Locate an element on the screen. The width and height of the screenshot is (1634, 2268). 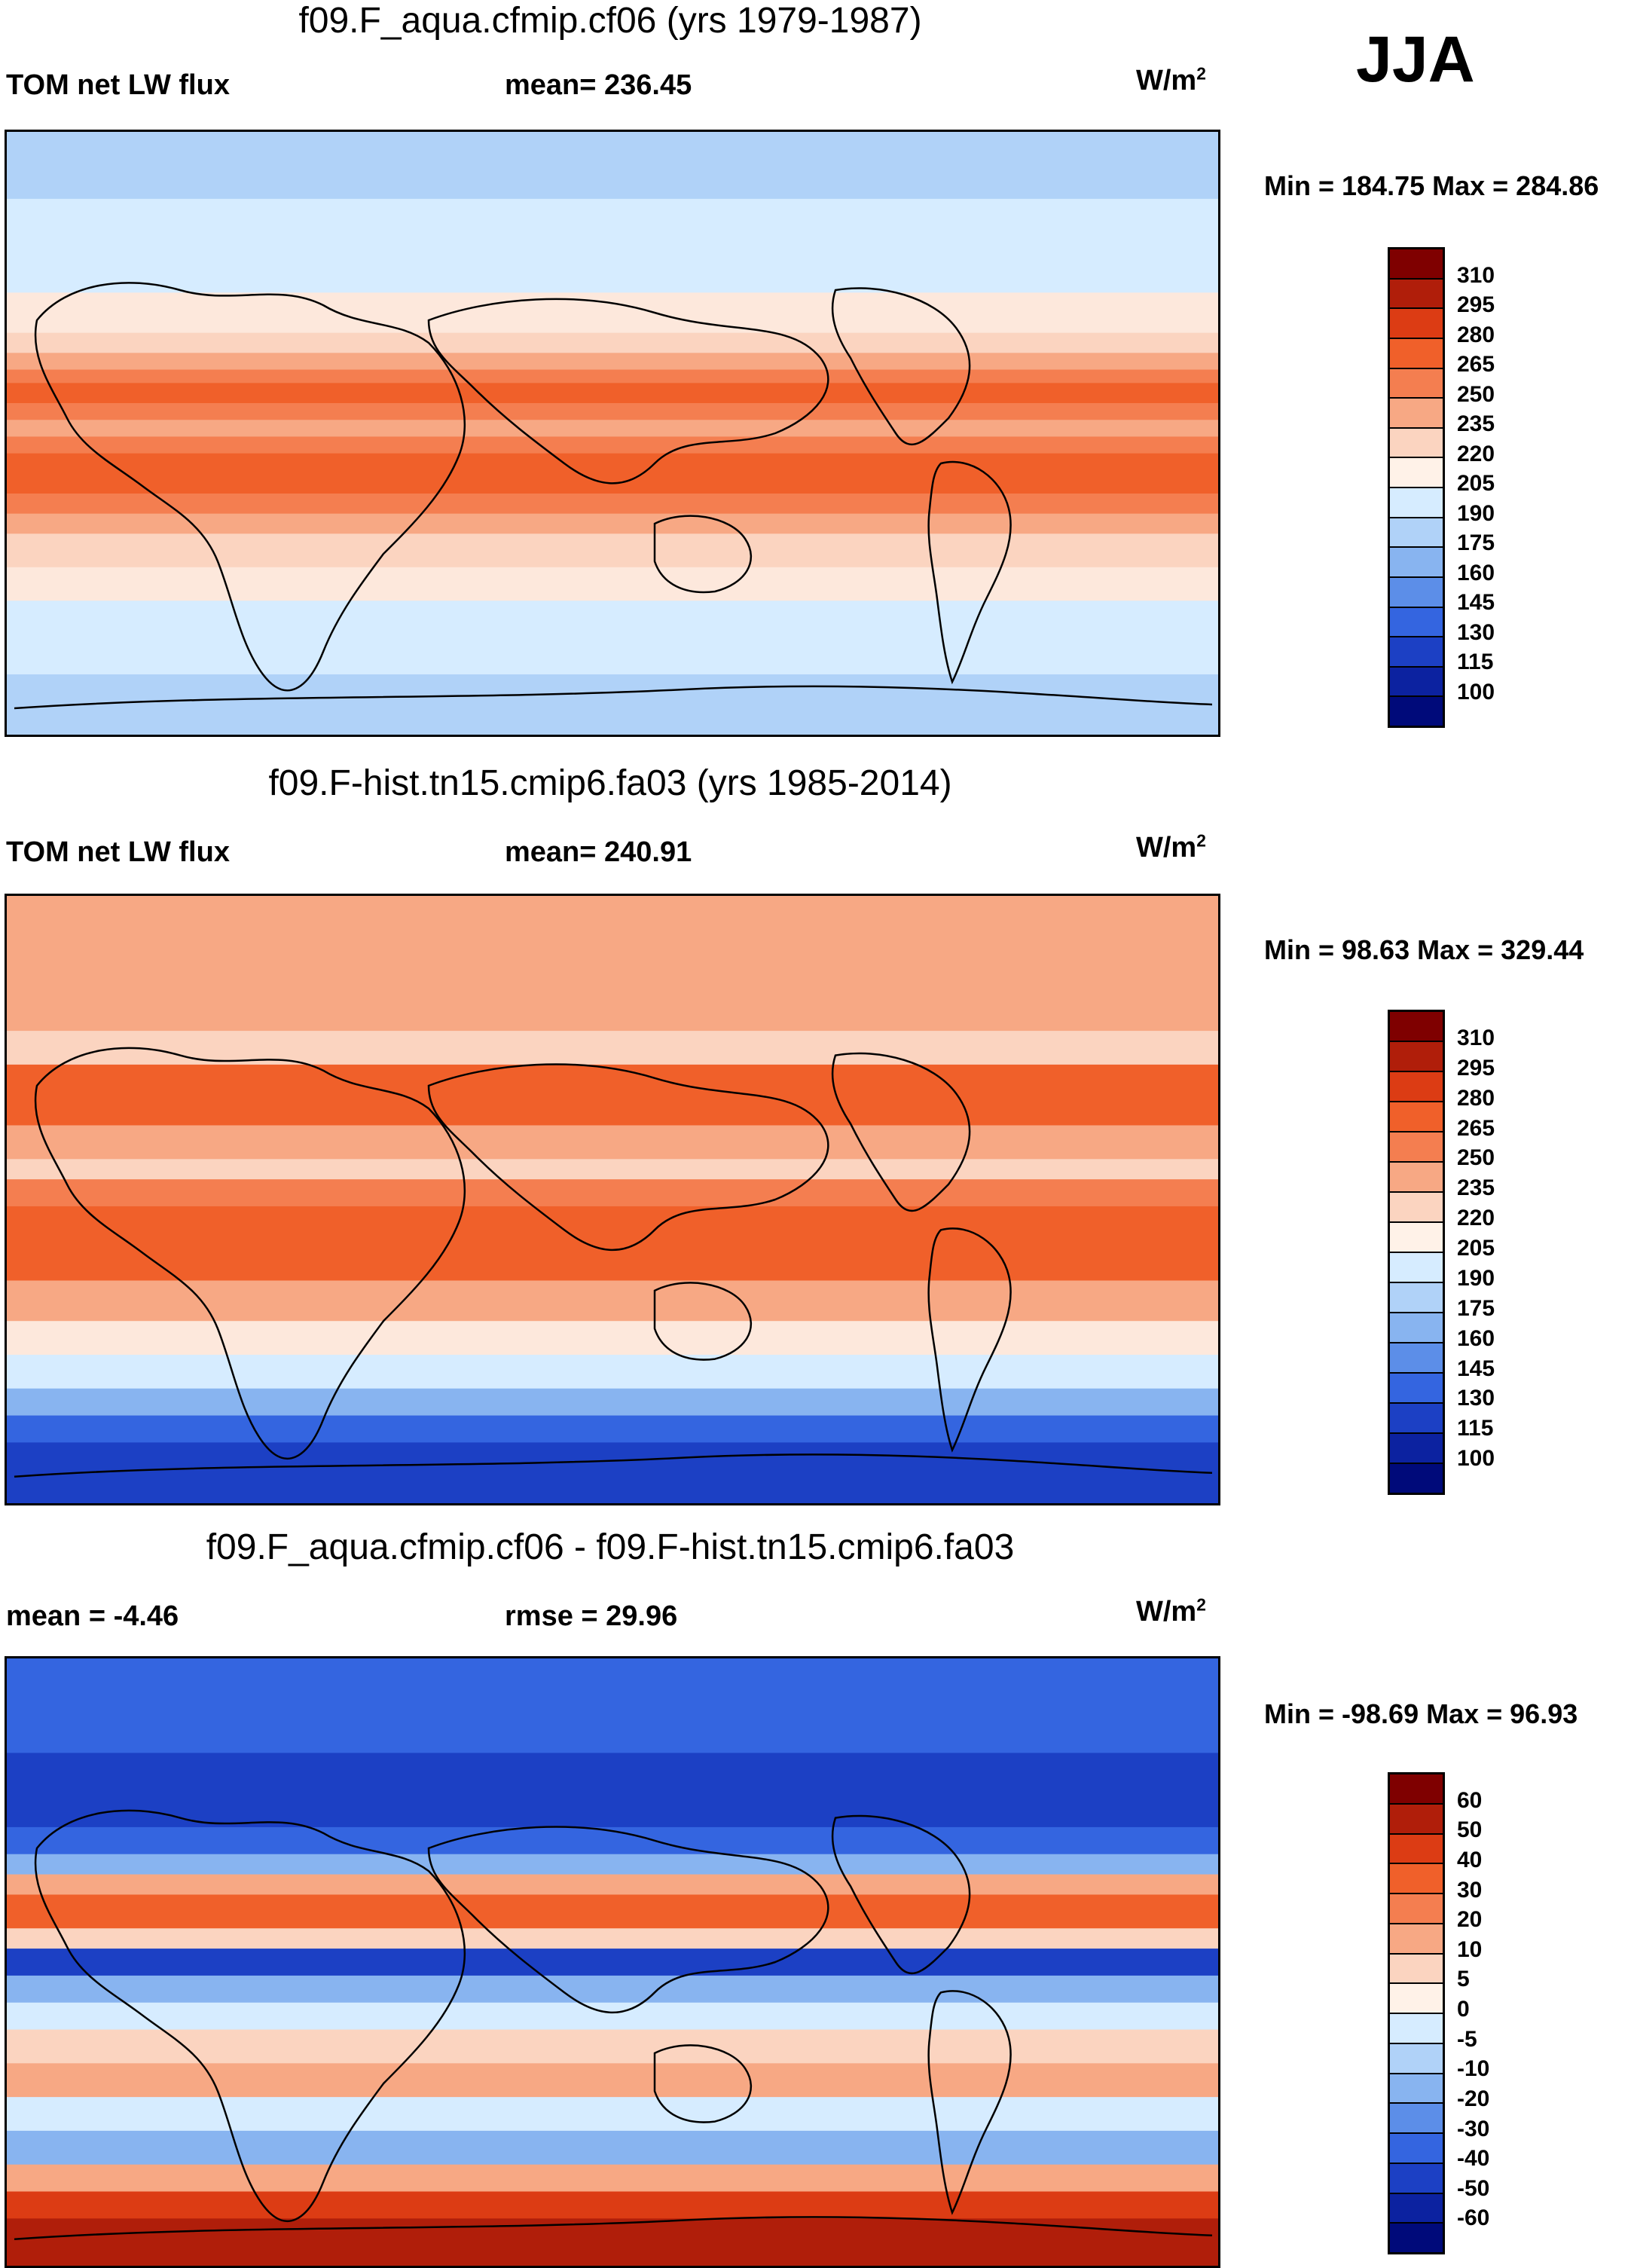
panel-3-colorbar is located at coordinates (1416, 2013).